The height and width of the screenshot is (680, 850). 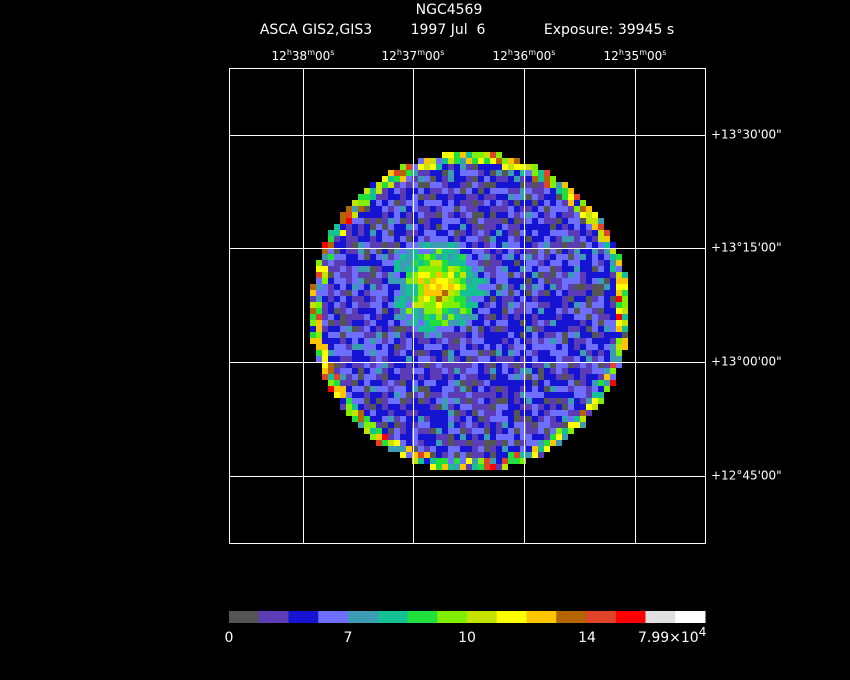 I want to click on exposure: Exposure: 39945 s, so click(x=609, y=30).